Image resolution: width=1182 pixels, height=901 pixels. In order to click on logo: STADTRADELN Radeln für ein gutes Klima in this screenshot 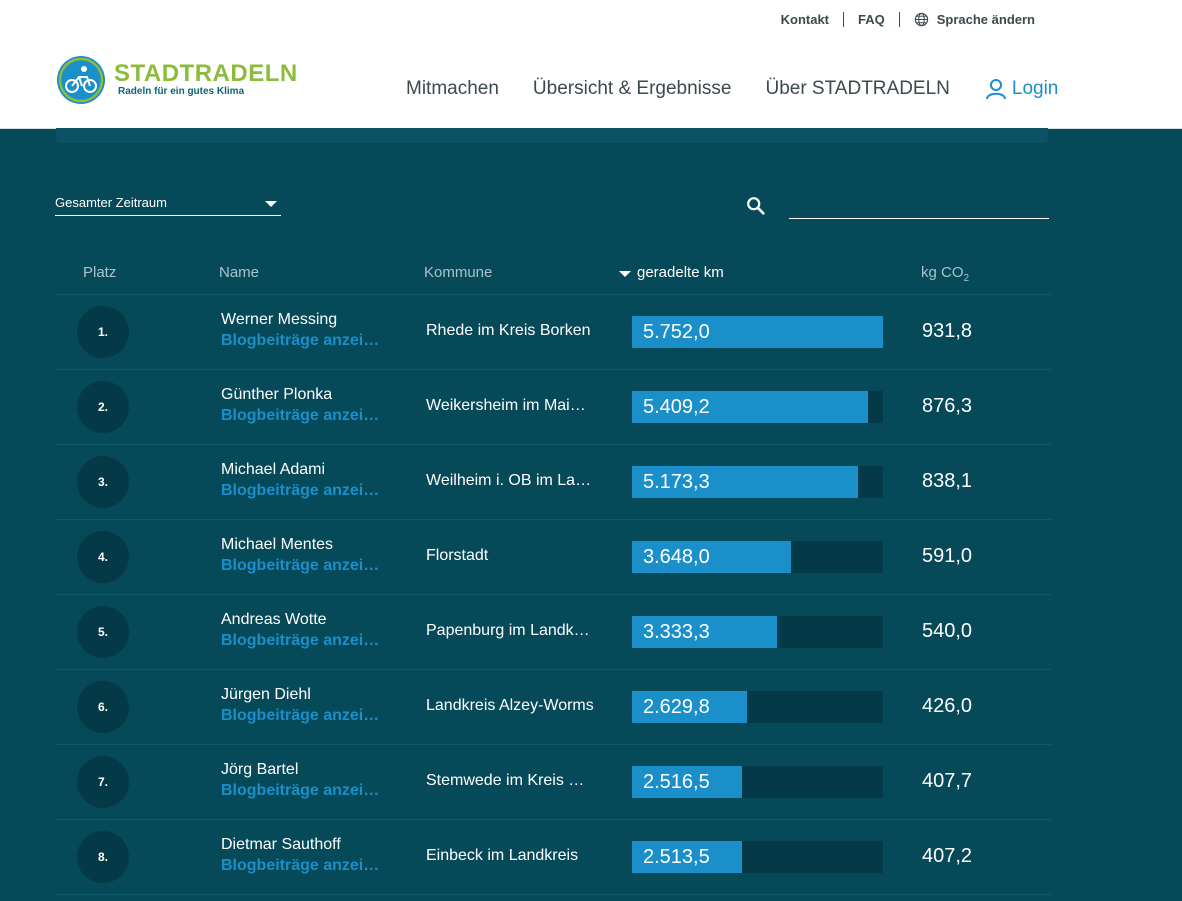, I will do `click(177, 80)`.